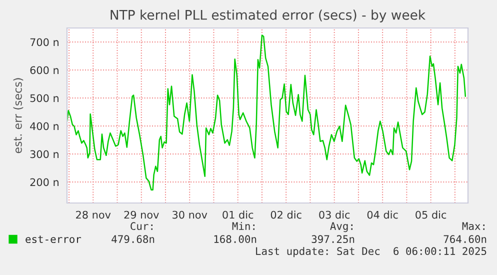 Image resolution: width=497 pixels, height=275 pixels. Describe the element at coordinates (371, 252) in the screenshot. I see `text: Last update: Sat Dec 6 06:00:11 2025` at that location.